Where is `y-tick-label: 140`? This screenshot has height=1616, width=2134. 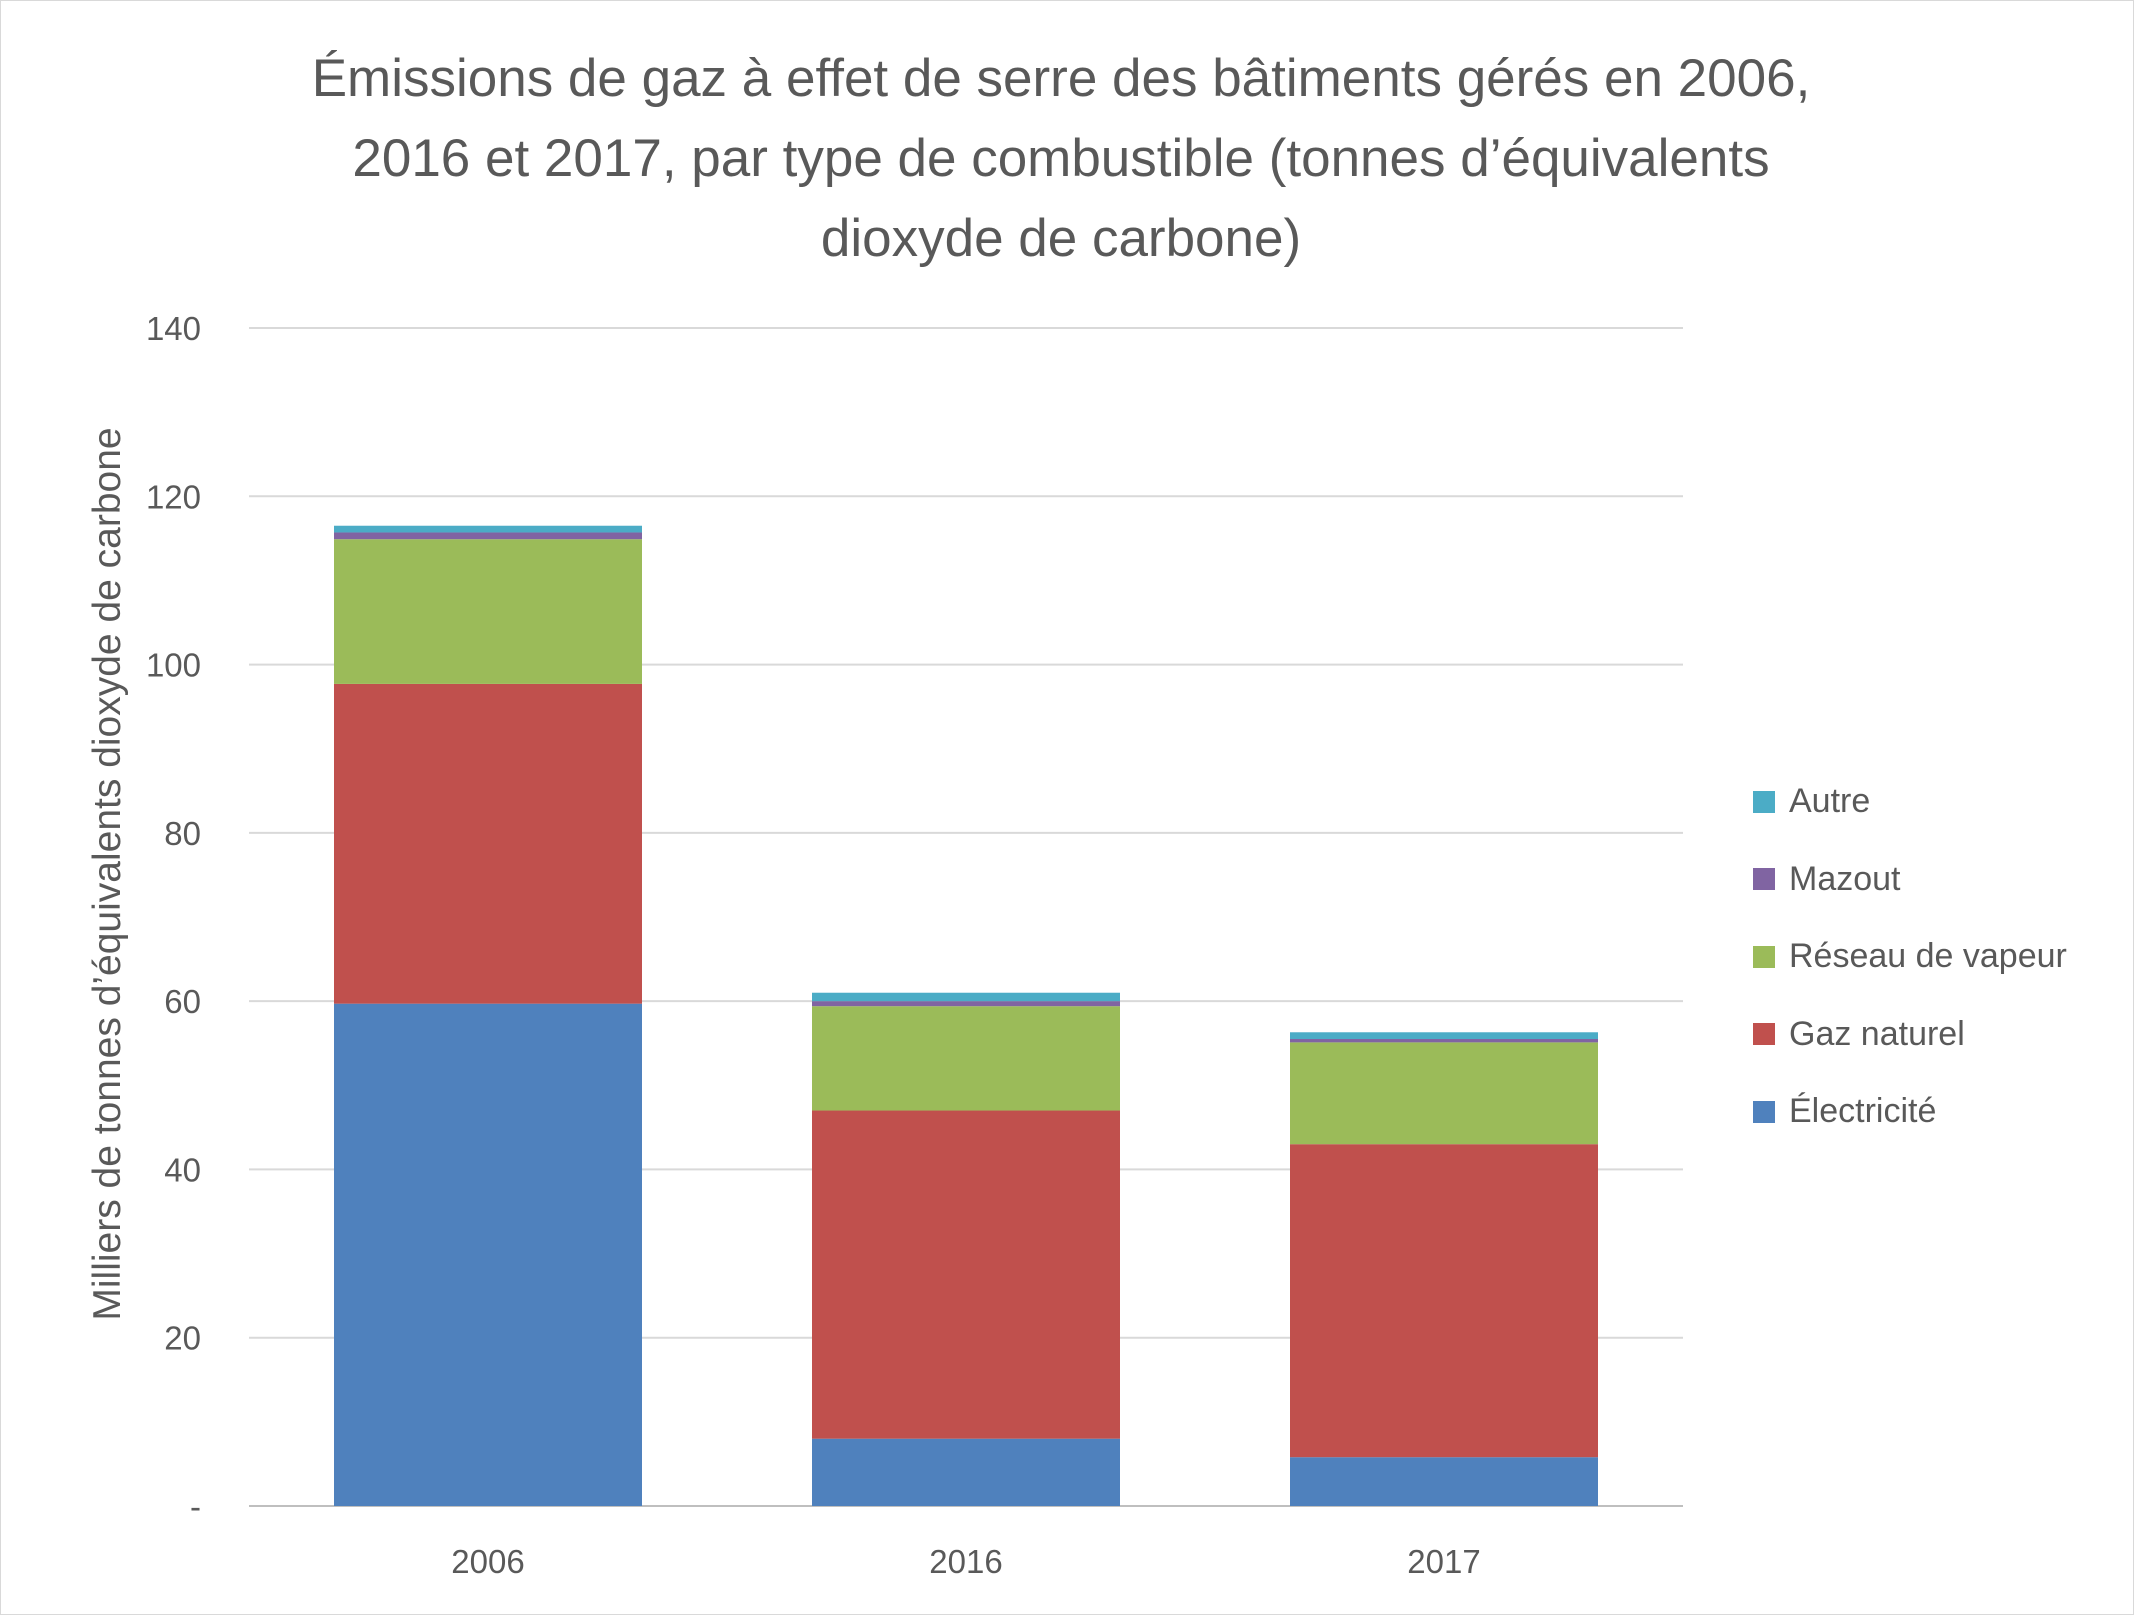
y-tick-label: 140 is located at coordinates (173, 328).